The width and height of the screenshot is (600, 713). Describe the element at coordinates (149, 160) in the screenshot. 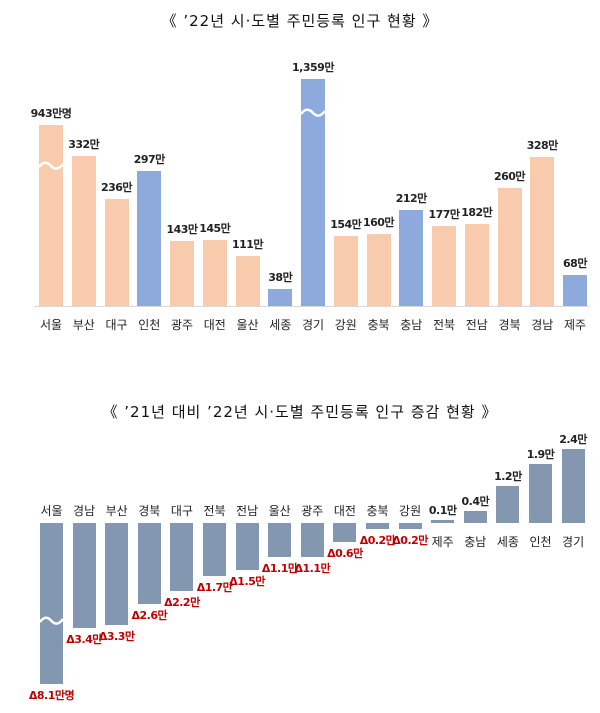

I see `value-label: 297만` at that location.